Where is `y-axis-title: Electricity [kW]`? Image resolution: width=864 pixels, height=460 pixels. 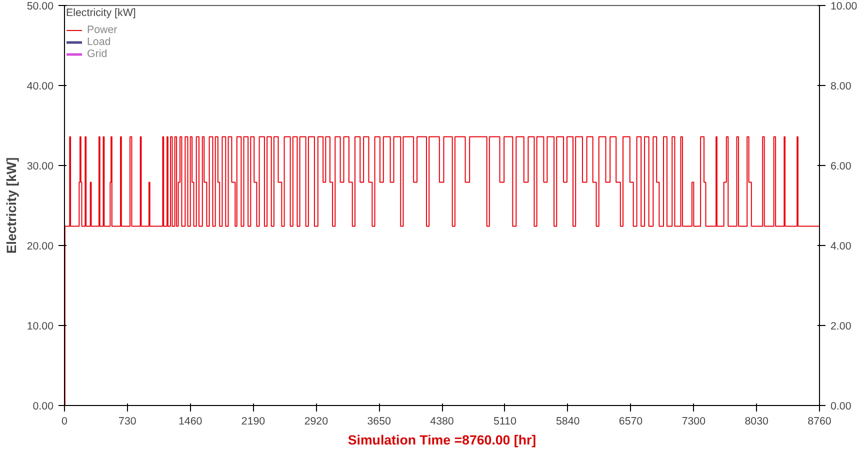 y-axis-title: Electricity [kW] is located at coordinates (11, 205).